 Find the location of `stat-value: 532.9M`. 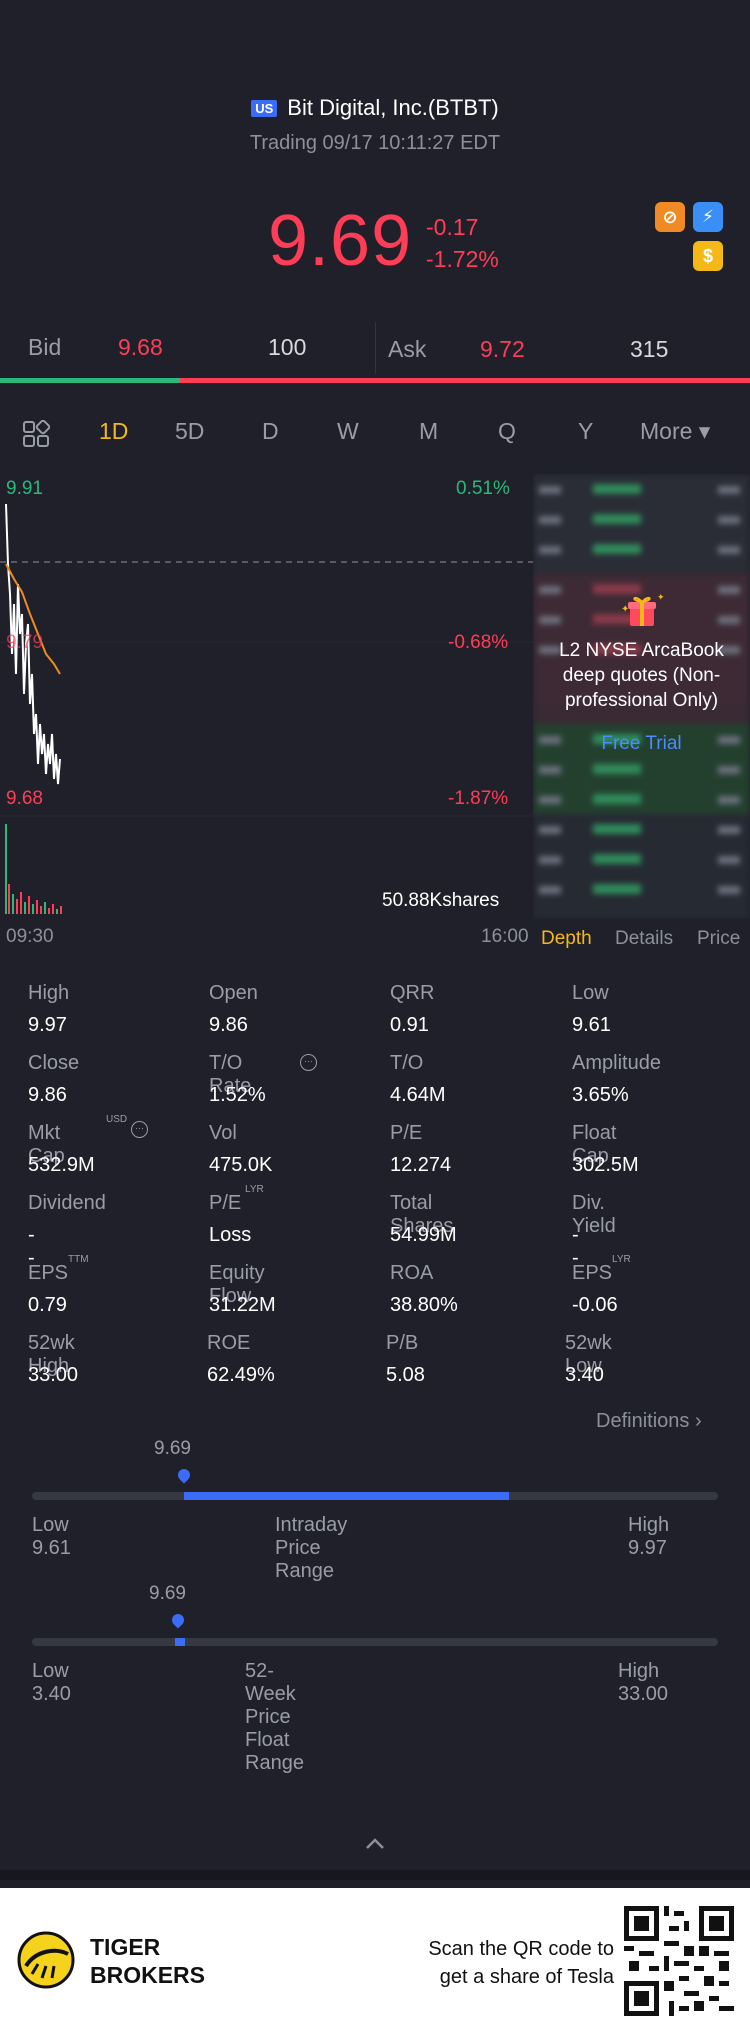

stat-value: 532.9M is located at coordinates (61, 1165).